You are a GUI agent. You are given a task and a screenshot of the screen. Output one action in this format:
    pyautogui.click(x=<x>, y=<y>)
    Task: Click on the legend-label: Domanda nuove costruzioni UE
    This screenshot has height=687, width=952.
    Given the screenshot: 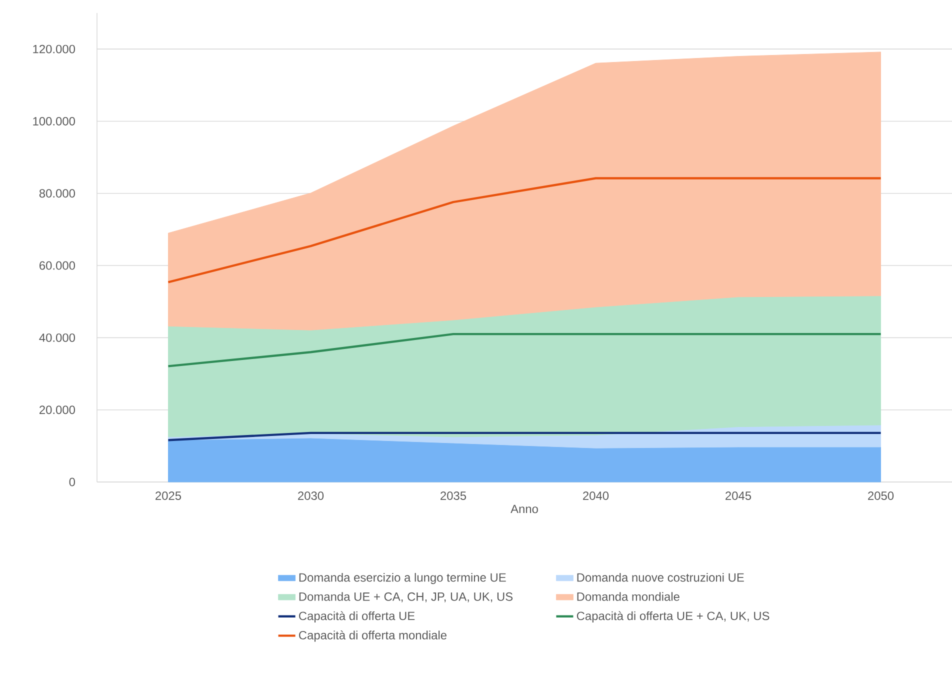 What is the action you would take?
    pyautogui.click(x=660, y=577)
    